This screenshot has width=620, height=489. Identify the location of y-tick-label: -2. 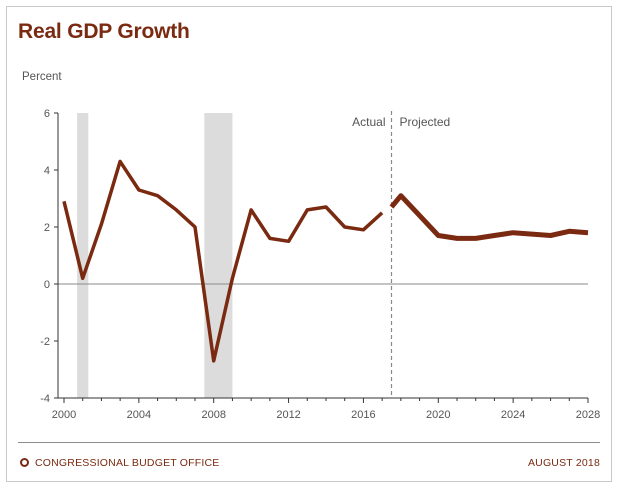
(45, 342).